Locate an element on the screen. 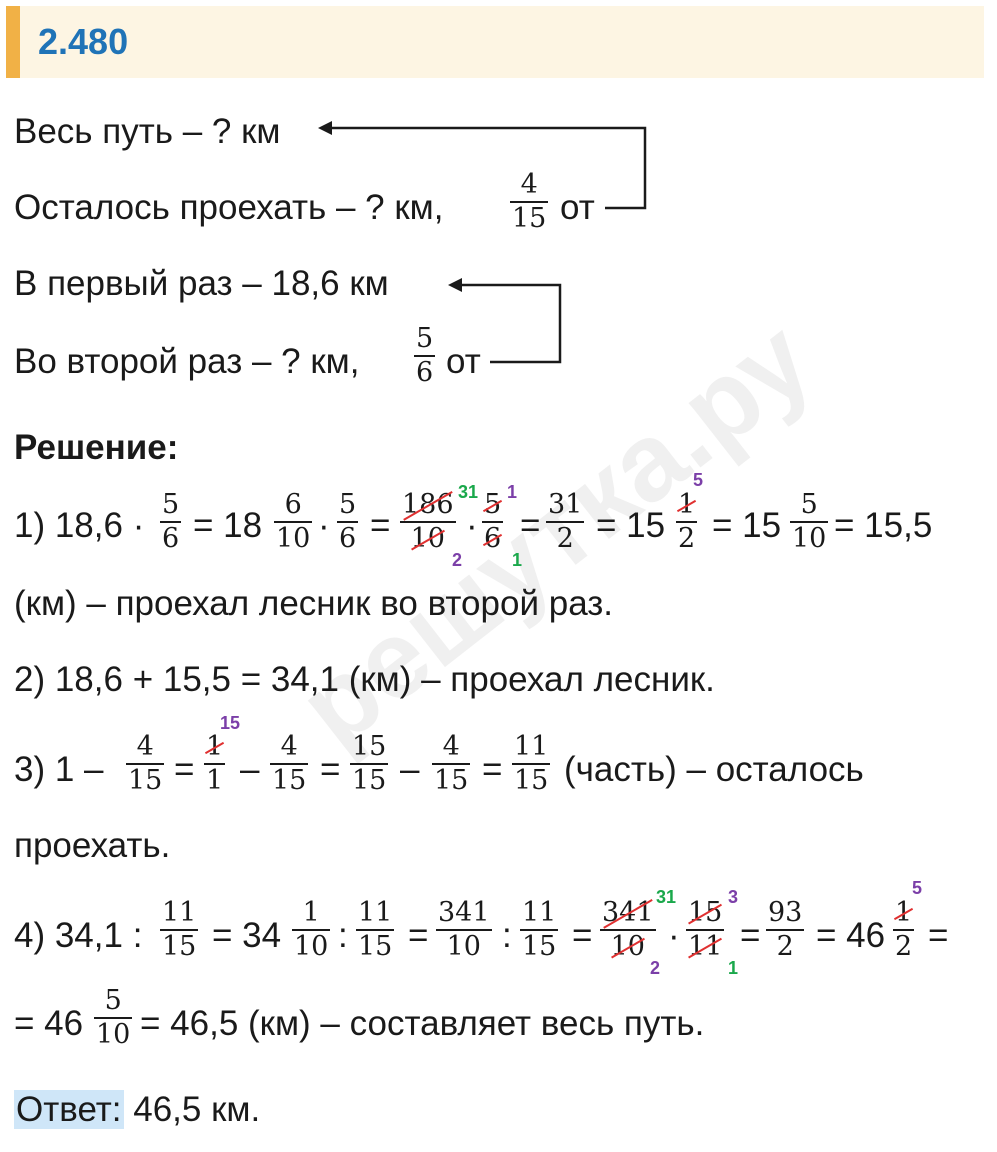  step4-colon: : is located at coordinates (343, 935).